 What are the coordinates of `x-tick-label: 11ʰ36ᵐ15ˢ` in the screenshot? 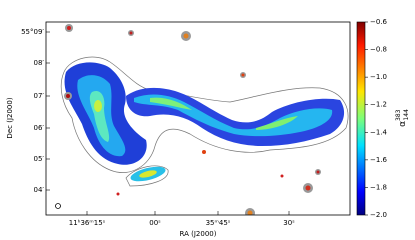 It's located at (87, 223).